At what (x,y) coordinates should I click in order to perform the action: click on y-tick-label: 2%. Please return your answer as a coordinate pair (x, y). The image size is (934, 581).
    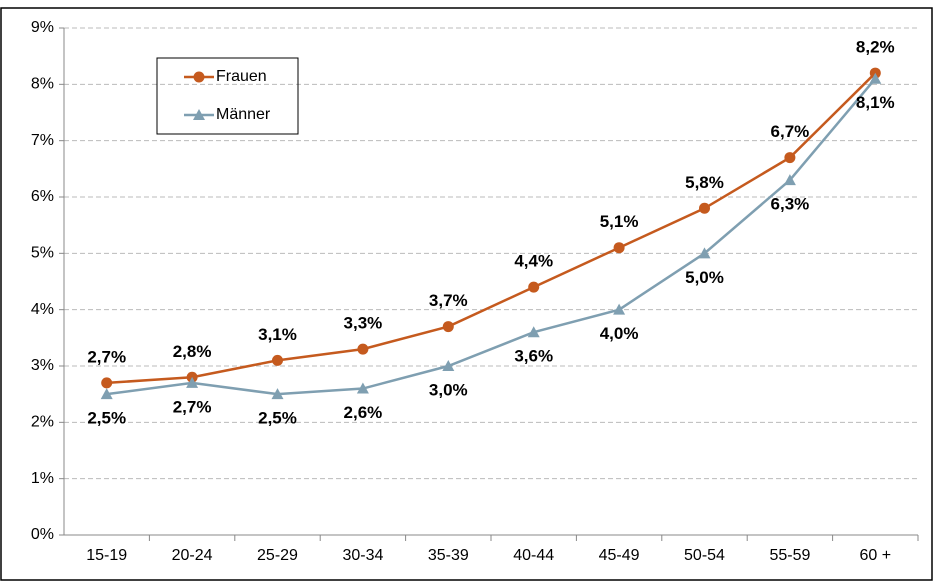
    Looking at the image, I should click on (42, 422).